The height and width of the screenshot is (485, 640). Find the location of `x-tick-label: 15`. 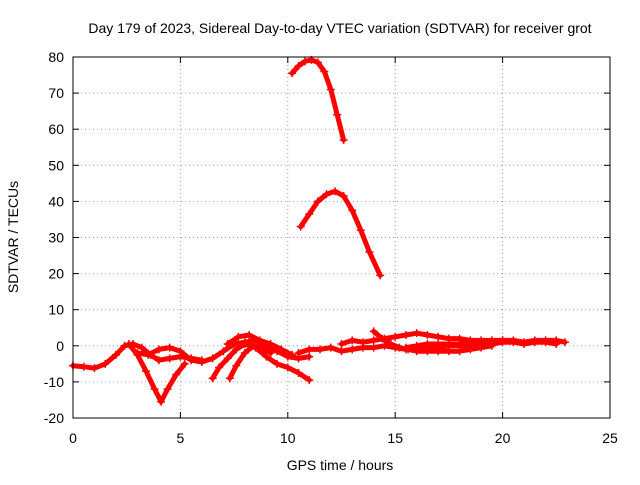

x-tick-label: 15 is located at coordinates (395, 438).